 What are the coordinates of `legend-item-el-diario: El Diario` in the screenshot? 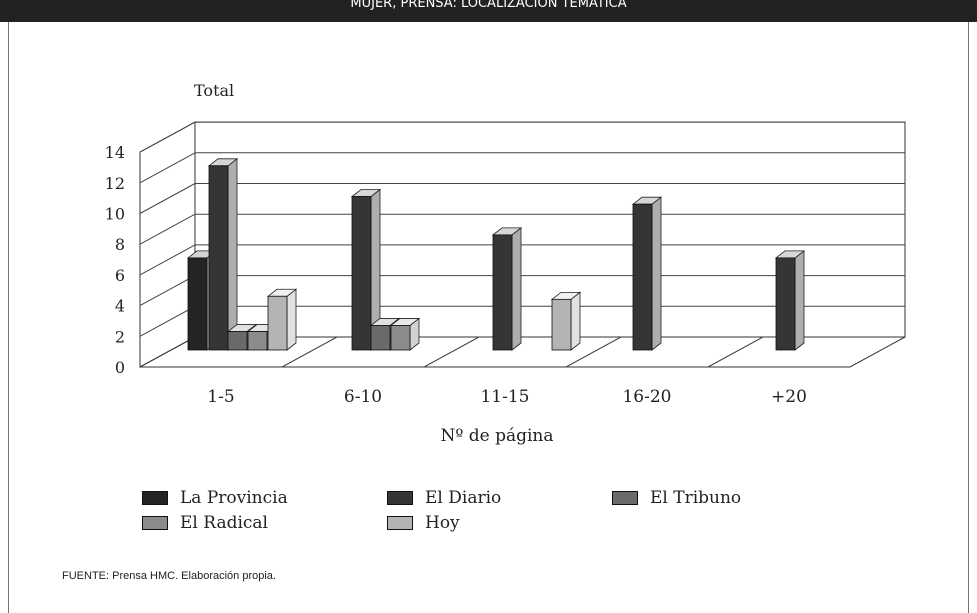 It's located at (444, 498).